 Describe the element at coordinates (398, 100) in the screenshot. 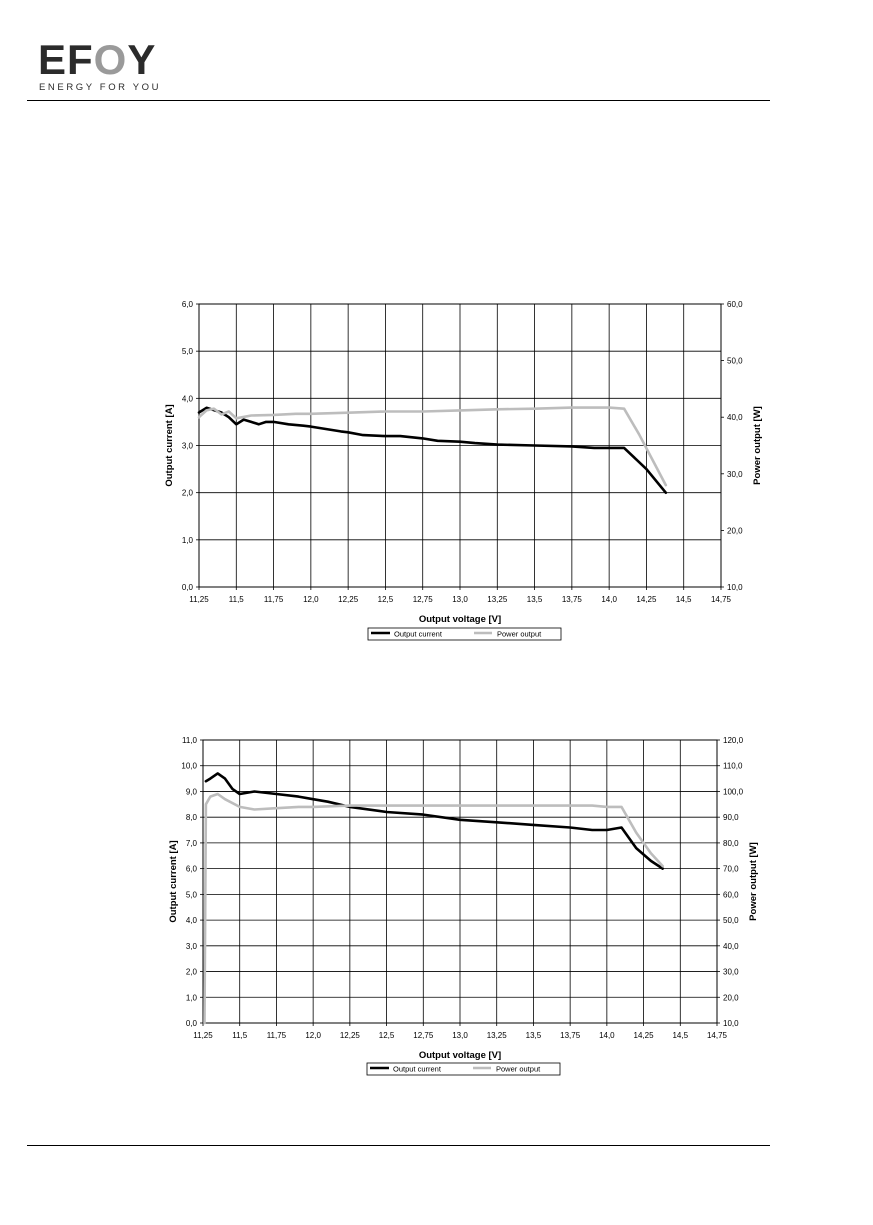

I see `header-rule` at that location.